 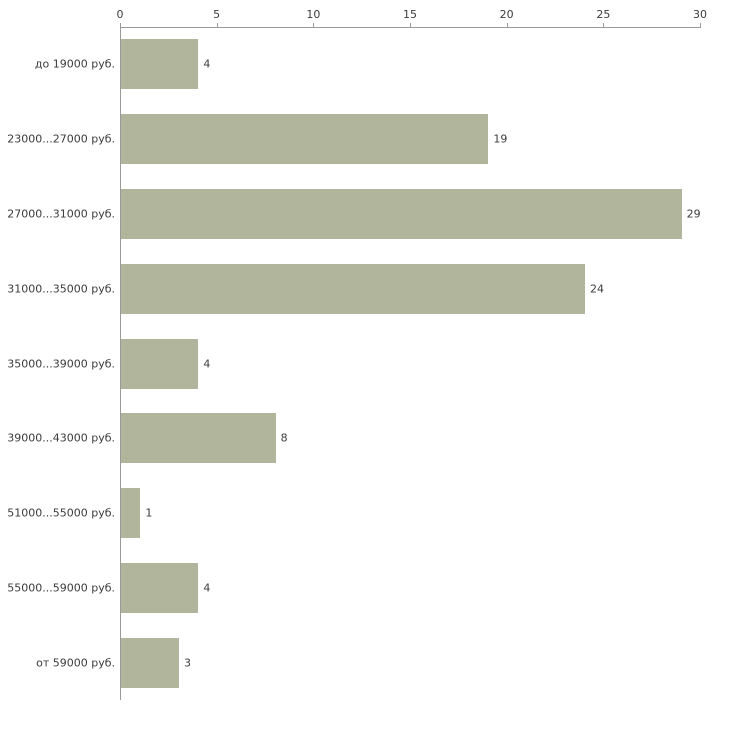 What do you see at coordinates (120, 363) in the screenshot?
I see `y-axis-line` at bounding box center [120, 363].